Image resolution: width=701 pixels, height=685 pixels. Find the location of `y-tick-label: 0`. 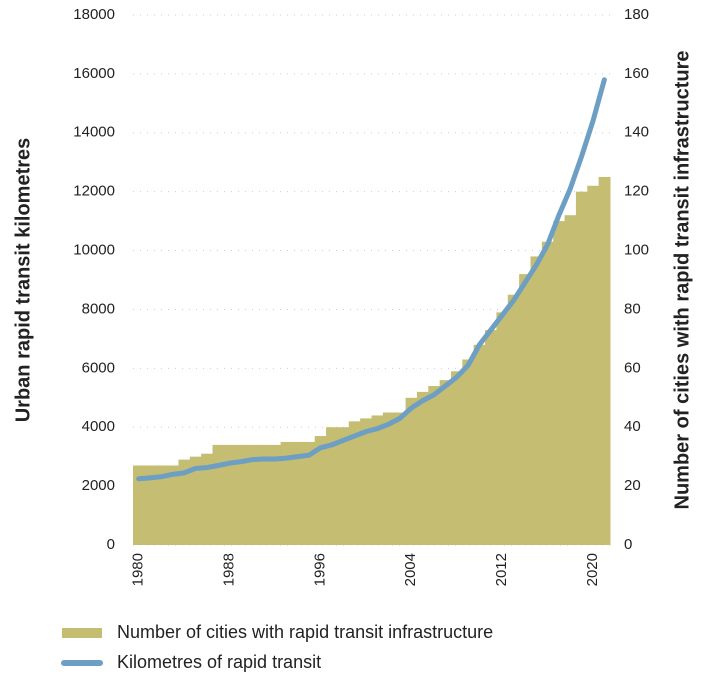

y-tick-label: 0 is located at coordinates (111, 544).